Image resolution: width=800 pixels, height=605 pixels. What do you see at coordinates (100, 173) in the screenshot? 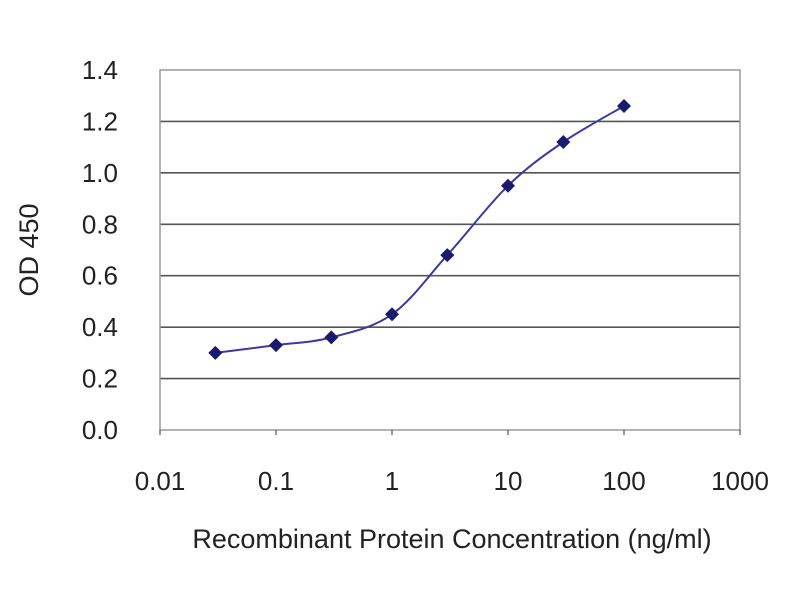
I see `y-tick-label: 1.0` at bounding box center [100, 173].